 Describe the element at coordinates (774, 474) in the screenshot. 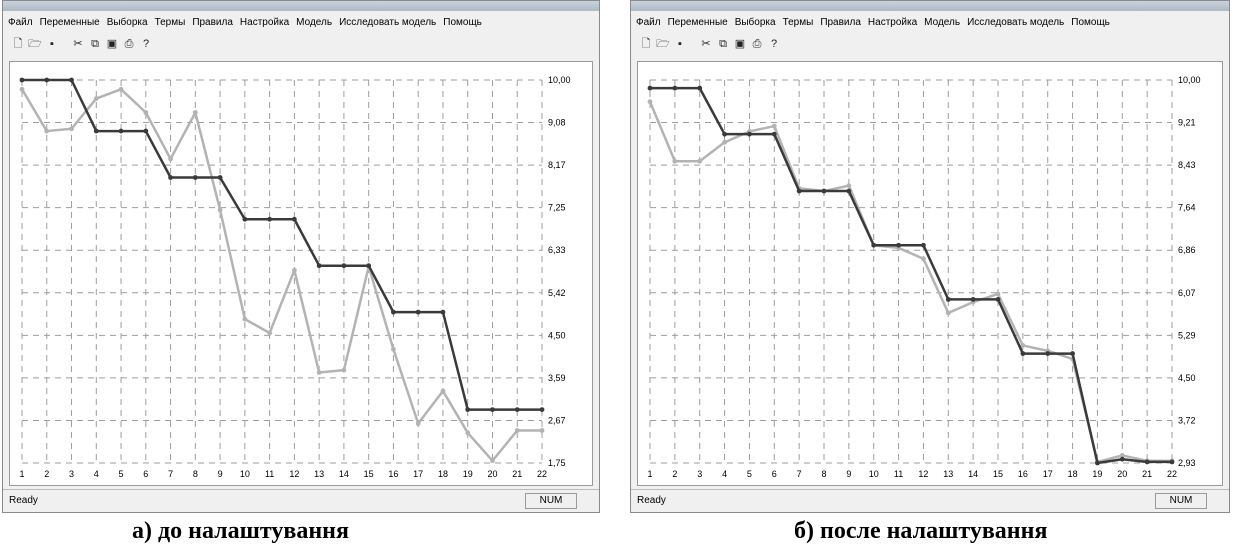

I see `x-tick-label: 6` at that location.